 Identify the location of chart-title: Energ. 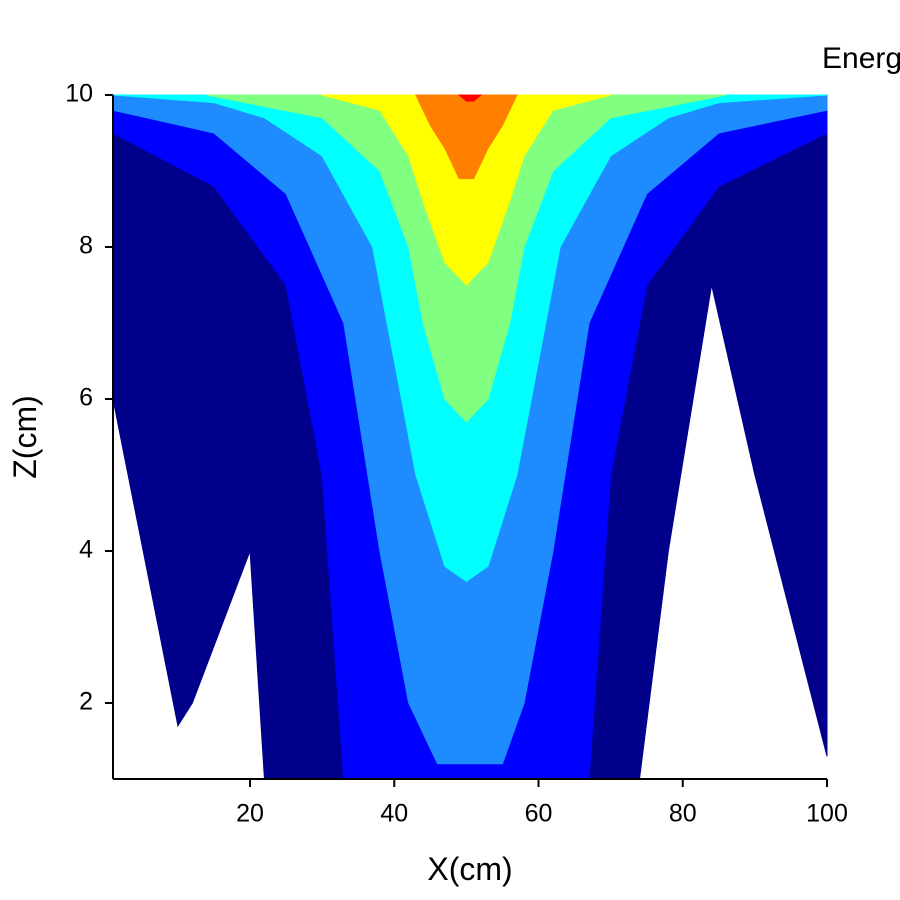
(861, 58).